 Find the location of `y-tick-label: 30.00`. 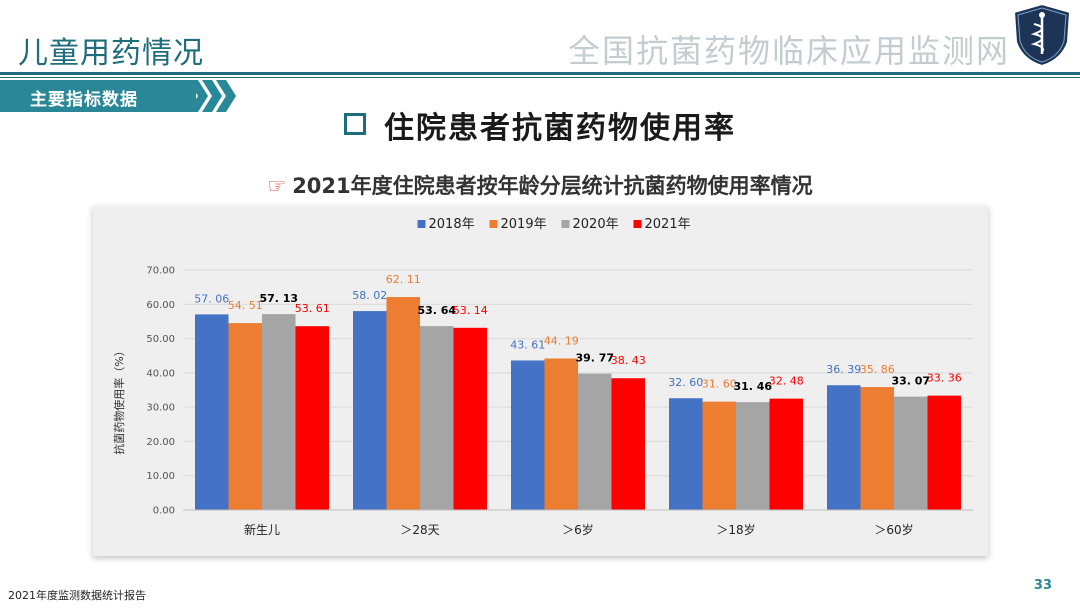

y-tick-label: 30.00 is located at coordinates (160, 408).